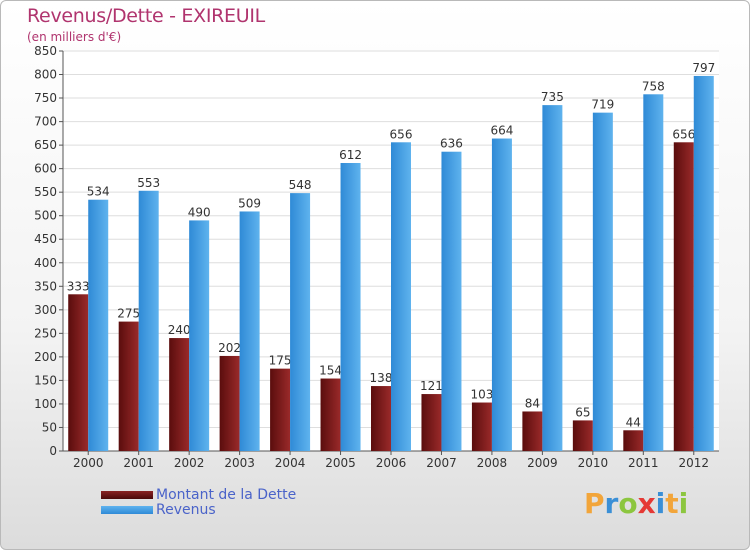 The width and height of the screenshot is (750, 550). I want to click on legend-label-revenus: Revenus, so click(186, 510).